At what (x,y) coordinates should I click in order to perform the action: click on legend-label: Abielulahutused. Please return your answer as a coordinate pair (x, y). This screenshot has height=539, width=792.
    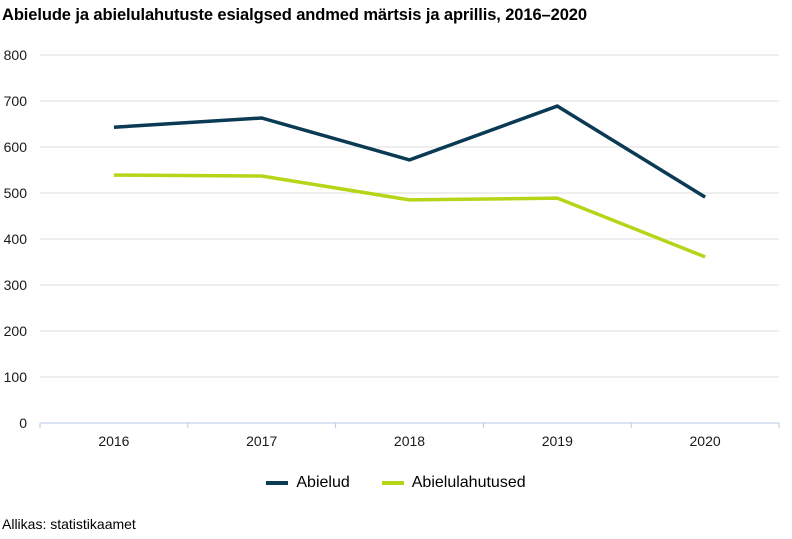
    Looking at the image, I should click on (468, 482).